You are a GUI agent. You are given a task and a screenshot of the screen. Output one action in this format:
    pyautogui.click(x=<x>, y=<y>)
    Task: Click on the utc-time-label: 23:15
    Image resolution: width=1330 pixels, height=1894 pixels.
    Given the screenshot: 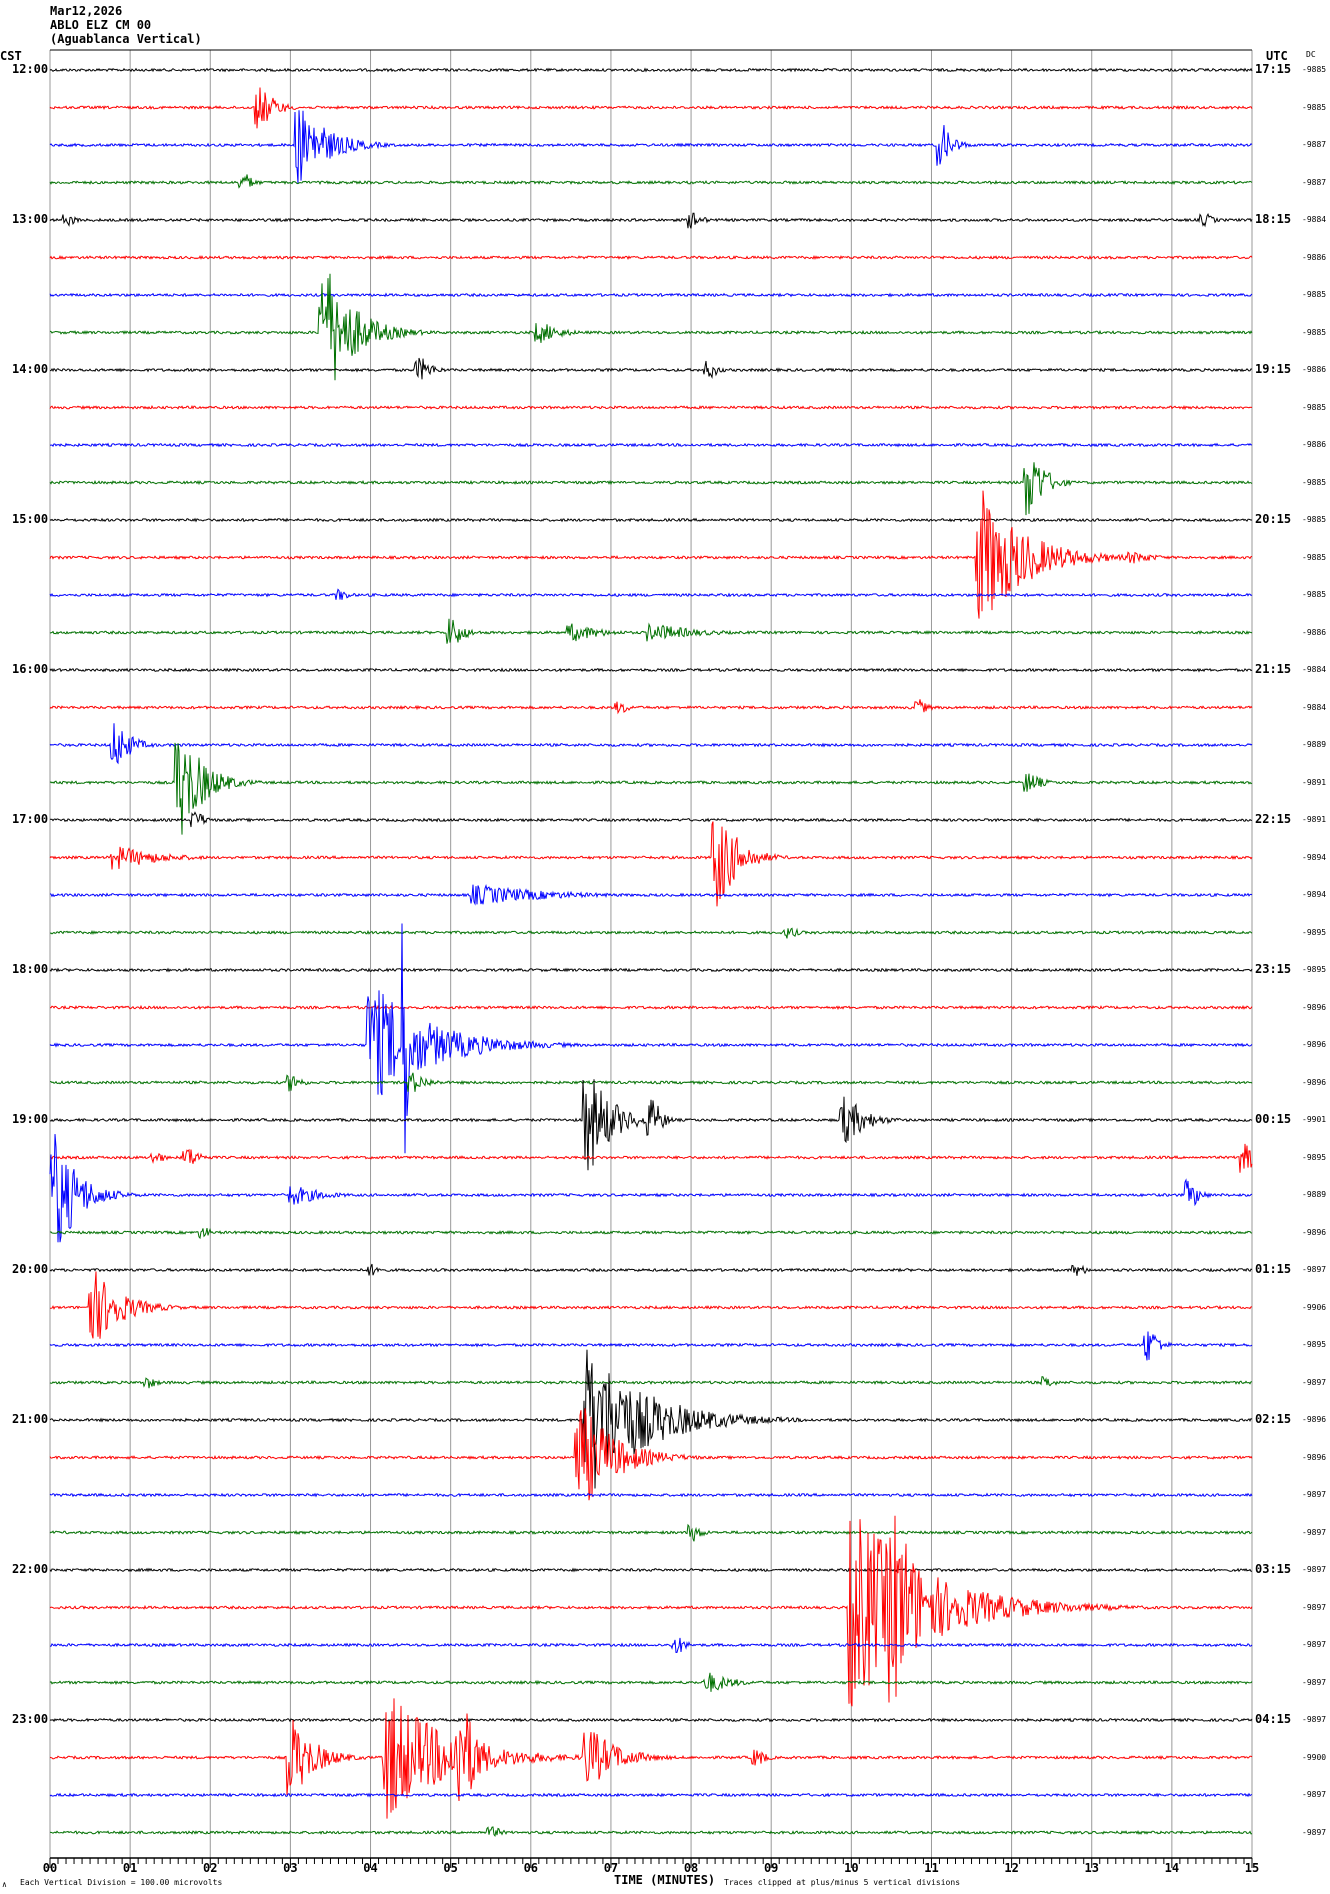 What is the action you would take?
    pyautogui.click(x=1273, y=969)
    